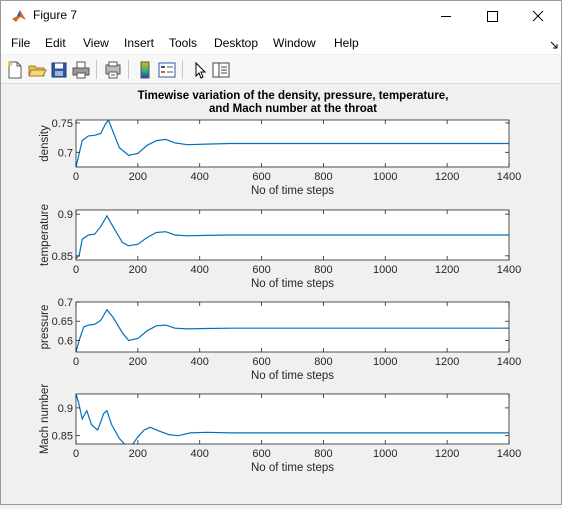 This screenshot has width=562, height=509. Describe the element at coordinates (200, 454) in the screenshot. I see `mach-number-xtick-label: 400` at that location.